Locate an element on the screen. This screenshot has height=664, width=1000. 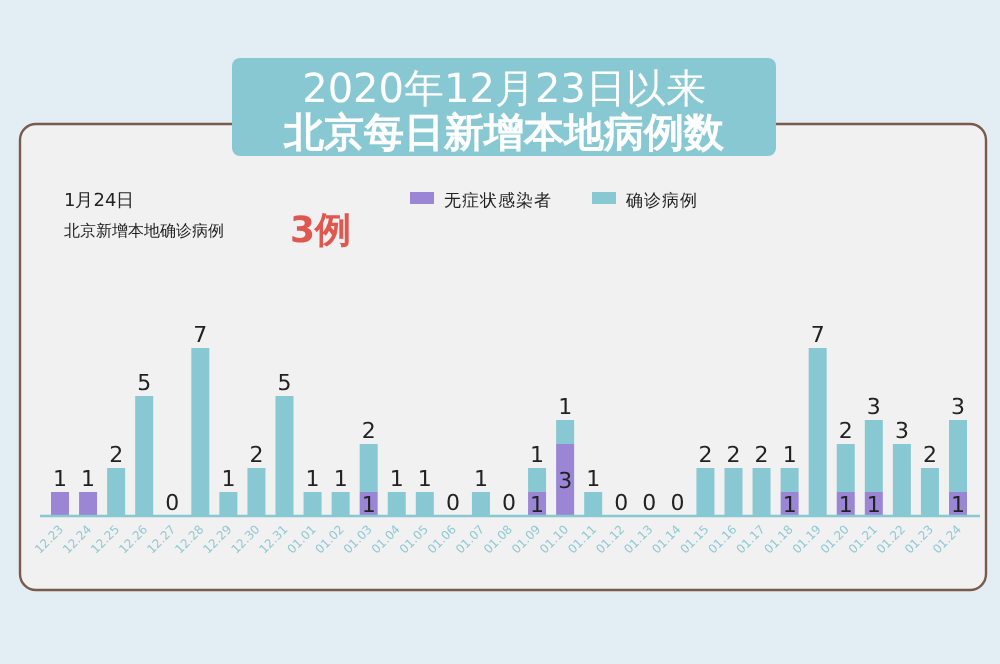
legend-label: 无症状感染者 is located at coordinates (498, 201).